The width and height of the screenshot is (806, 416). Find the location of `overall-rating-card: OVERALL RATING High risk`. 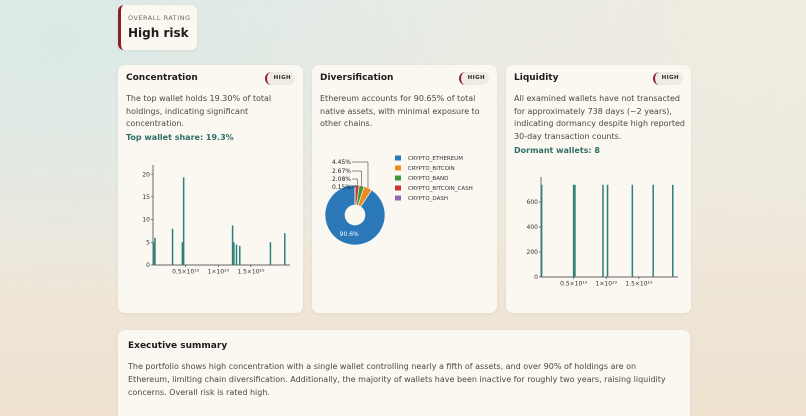

overall-rating-card: OVERALL RATING High risk is located at coordinates (157, 27).